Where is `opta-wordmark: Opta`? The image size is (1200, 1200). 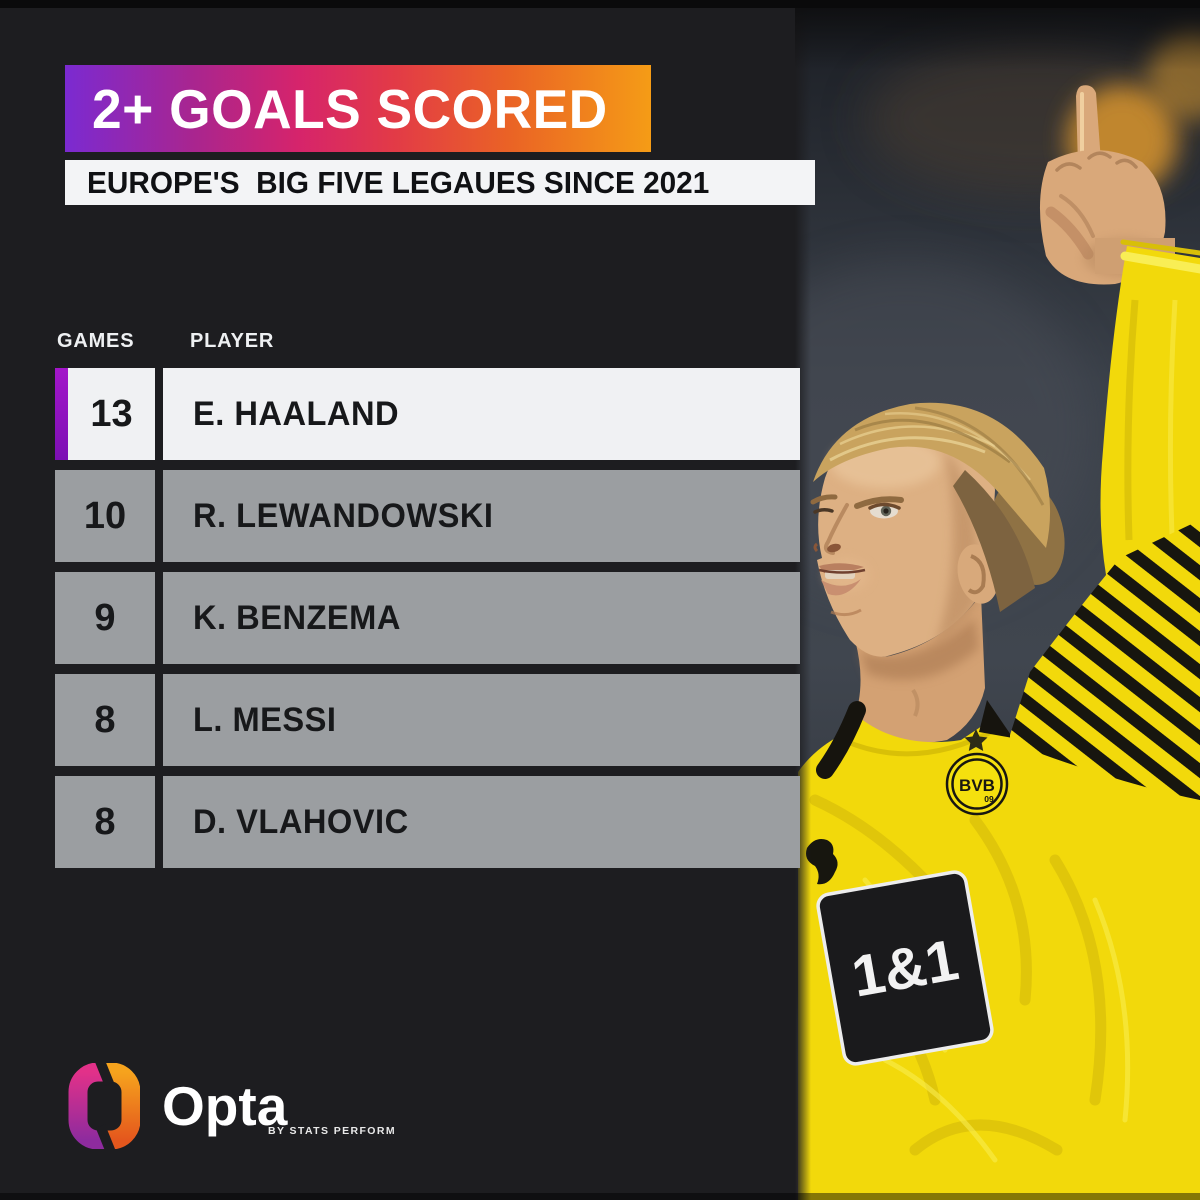
opta-wordmark: Opta is located at coordinates (225, 1106).